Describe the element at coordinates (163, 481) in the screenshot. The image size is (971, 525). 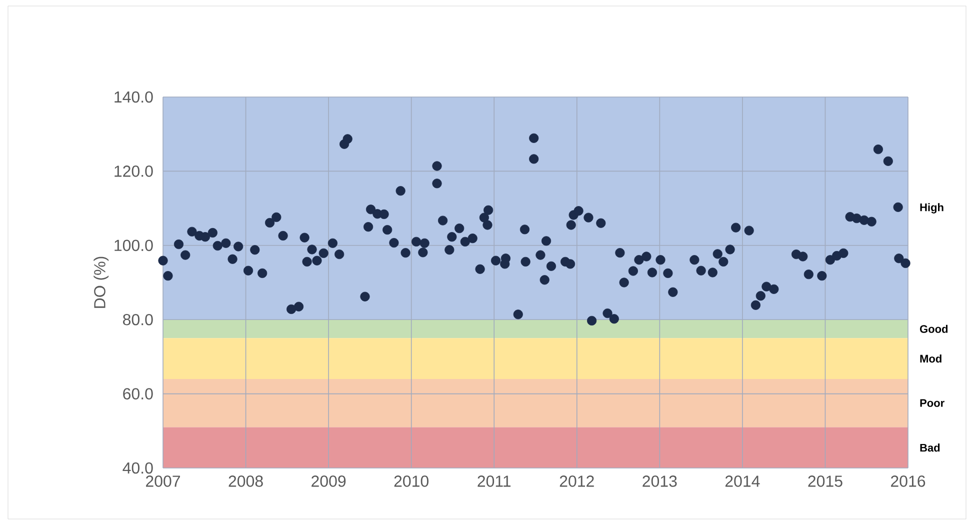
I see `x-tick-label: 2007` at that location.